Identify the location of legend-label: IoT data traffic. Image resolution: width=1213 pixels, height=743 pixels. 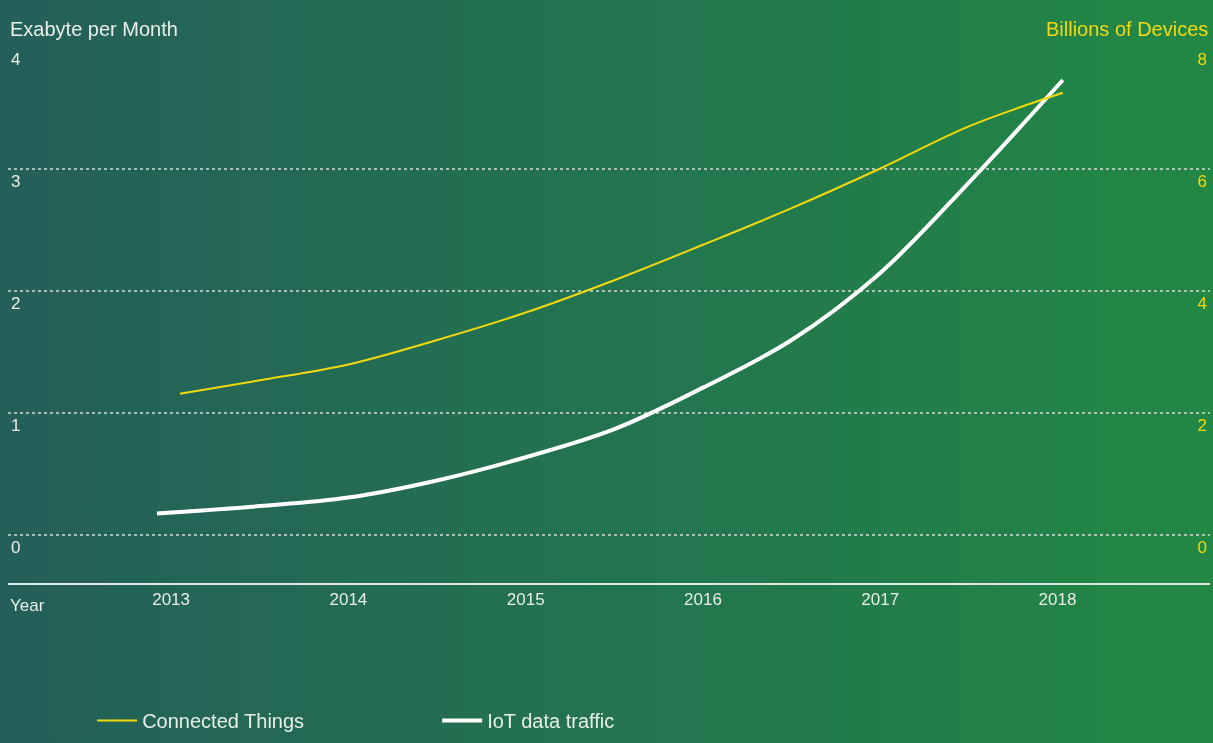
(551, 721).